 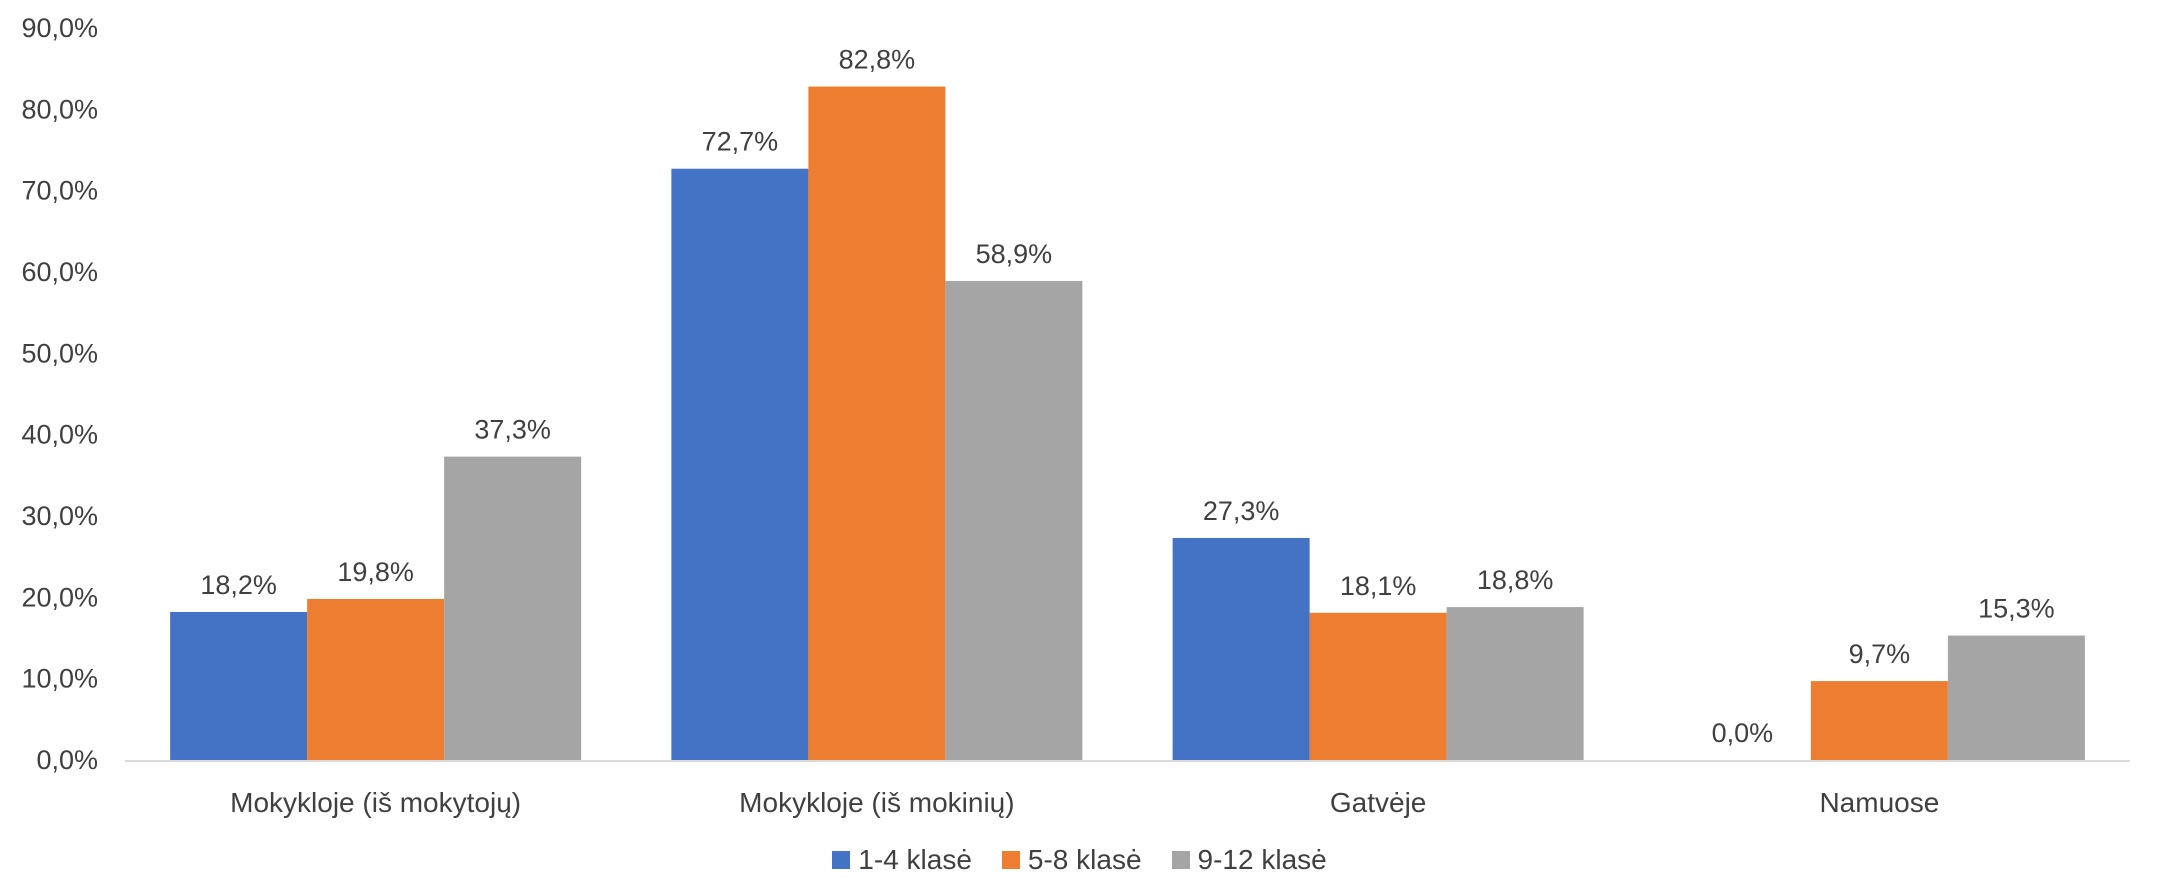 What do you see at coordinates (876, 802) in the screenshot?
I see `category-label: Mokykloje (iš mokinių)` at bounding box center [876, 802].